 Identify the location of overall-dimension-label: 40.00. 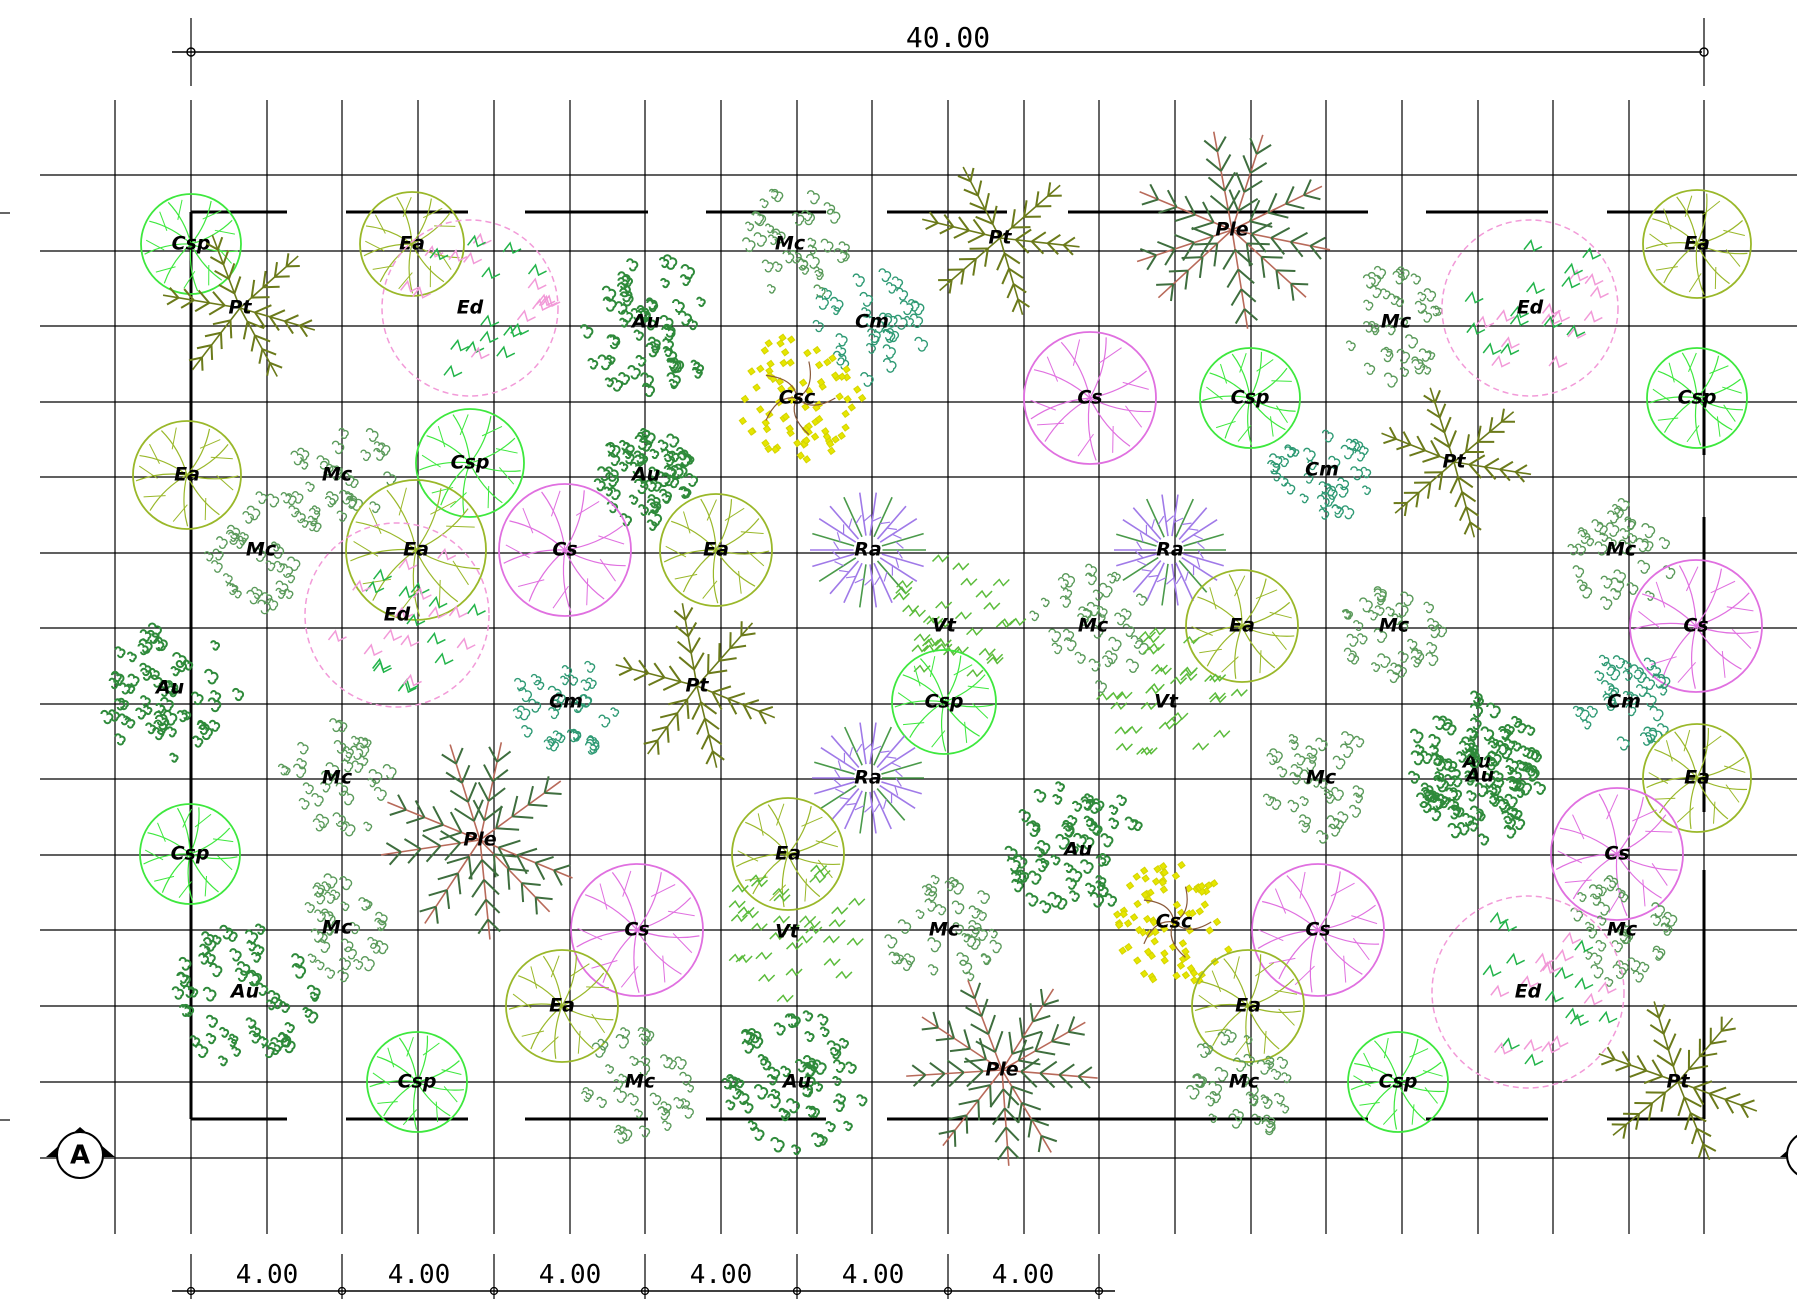
(948, 37).